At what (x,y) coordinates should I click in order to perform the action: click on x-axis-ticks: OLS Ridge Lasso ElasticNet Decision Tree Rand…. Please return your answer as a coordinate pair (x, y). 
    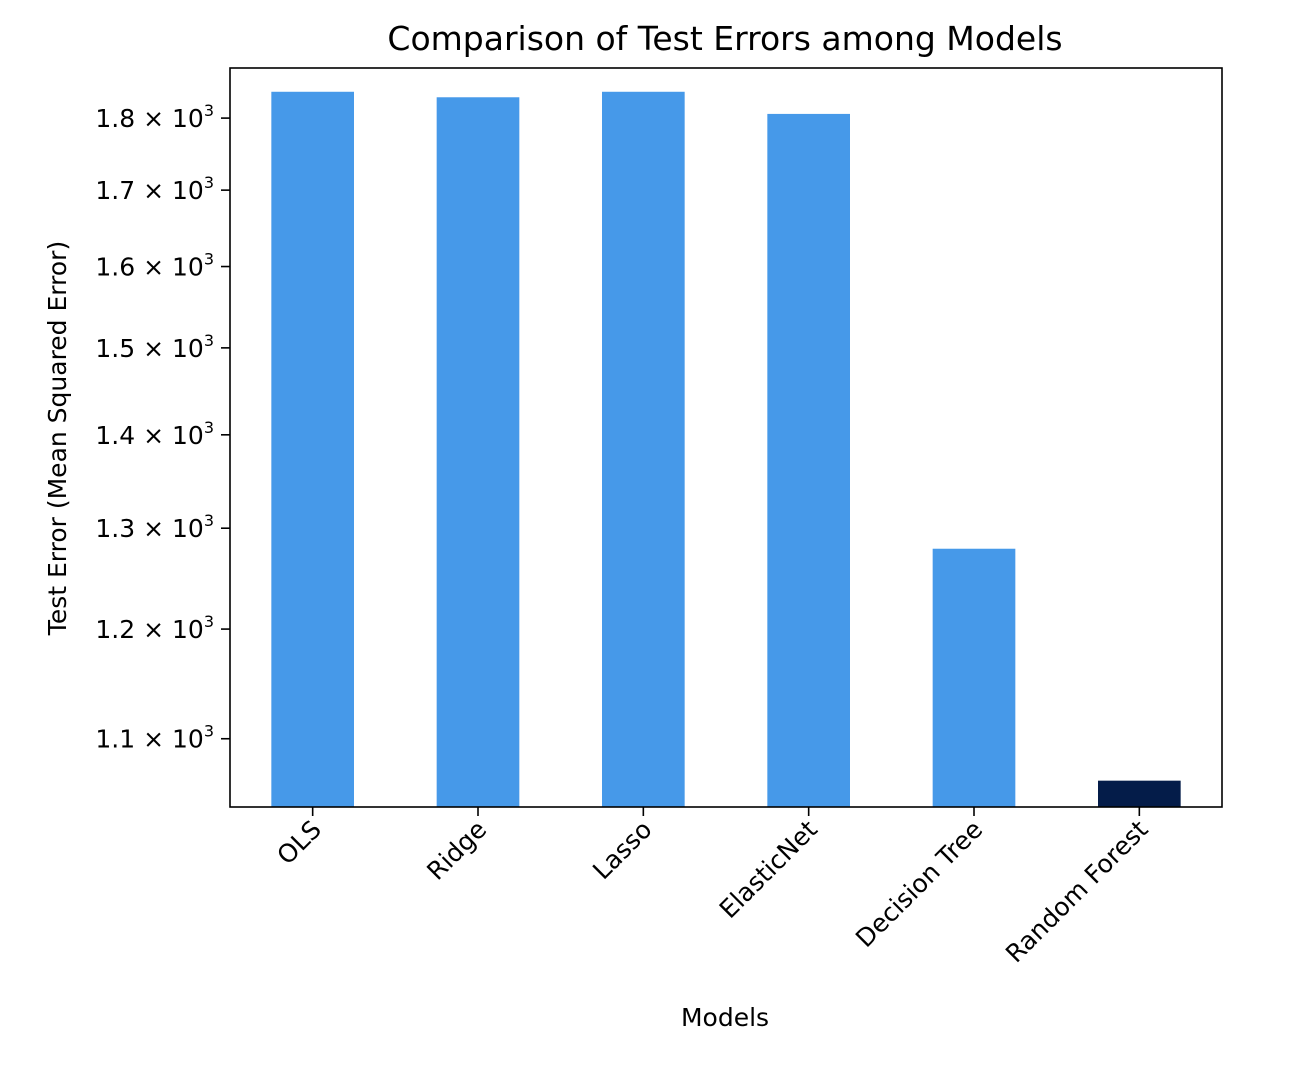
    Looking at the image, I should click on (712, 888).